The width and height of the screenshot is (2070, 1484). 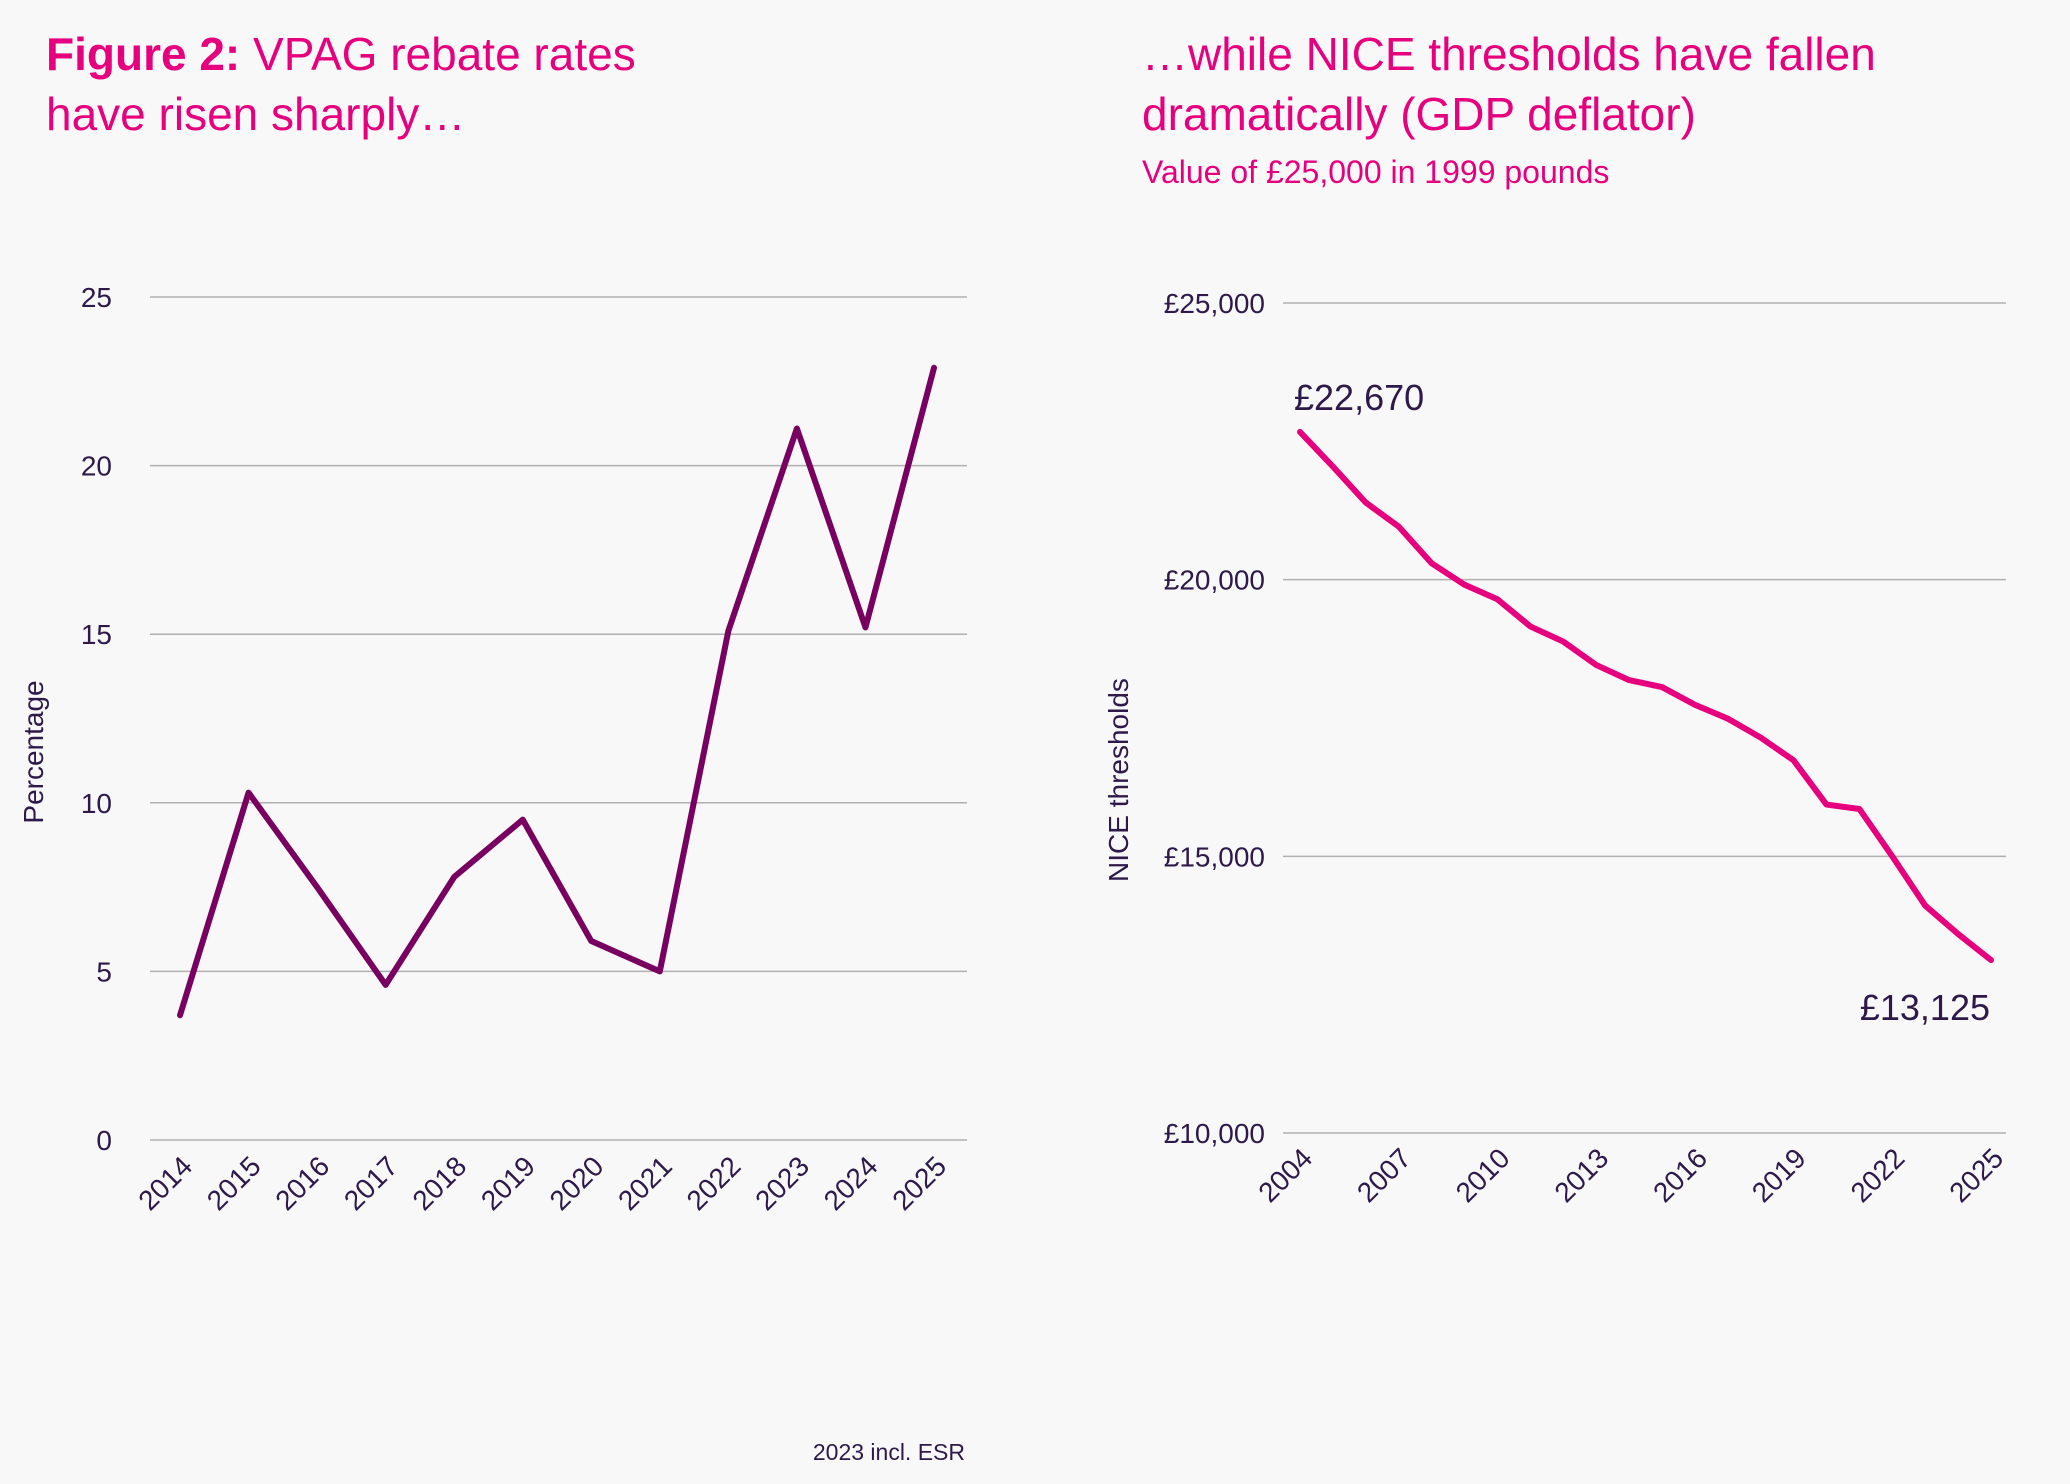 I want to click on y-tick-label: 15, so click(x=96, y=634).